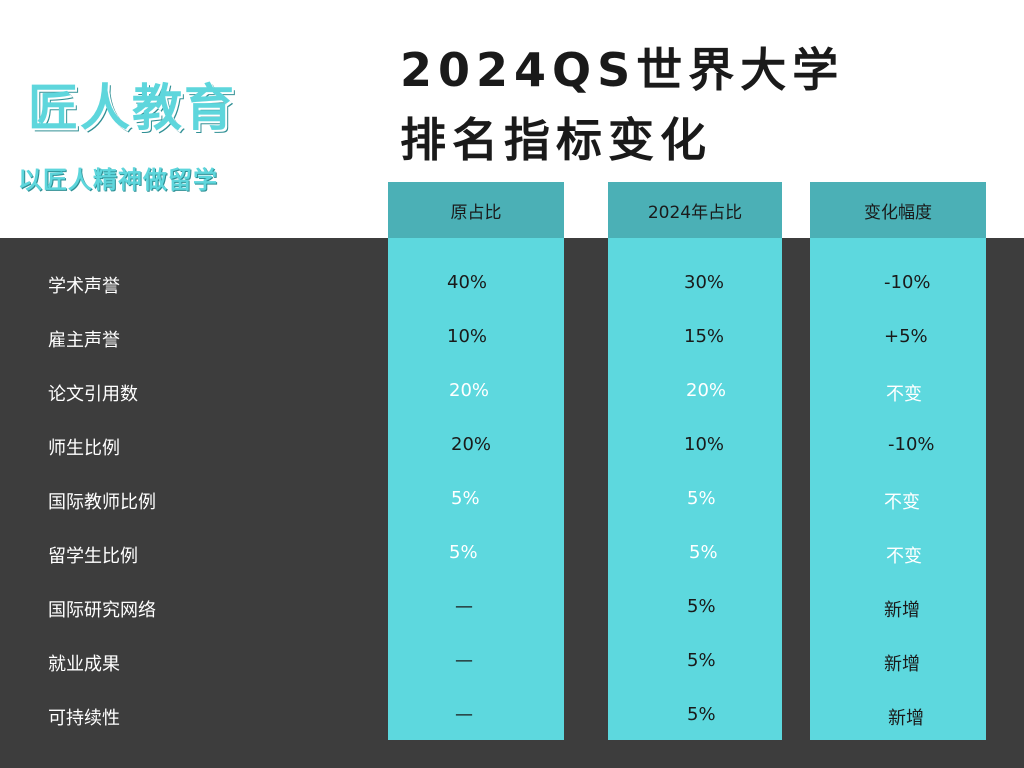  Describe the element at coordinates (84, 718) in the screenshot. I see `row-label: 可持续性` at that location.